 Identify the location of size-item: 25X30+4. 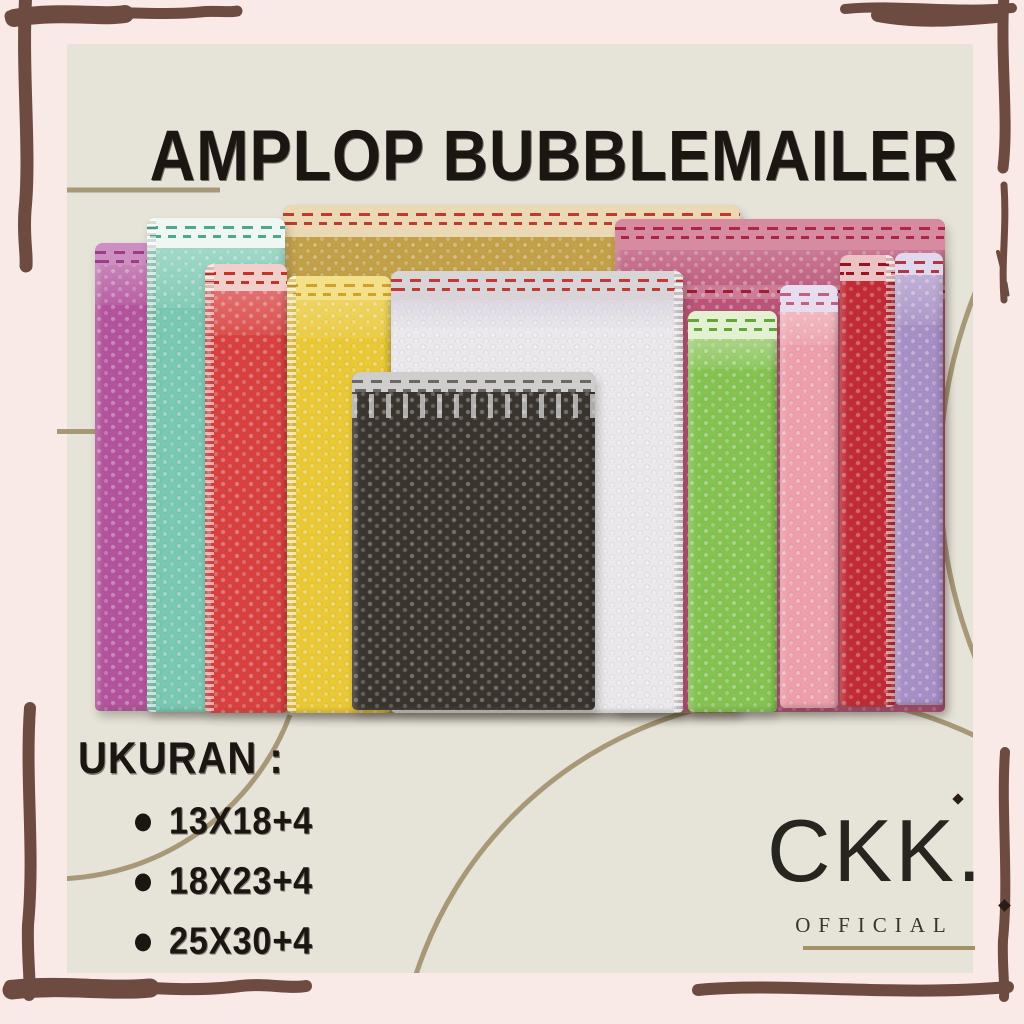
(195, 942).